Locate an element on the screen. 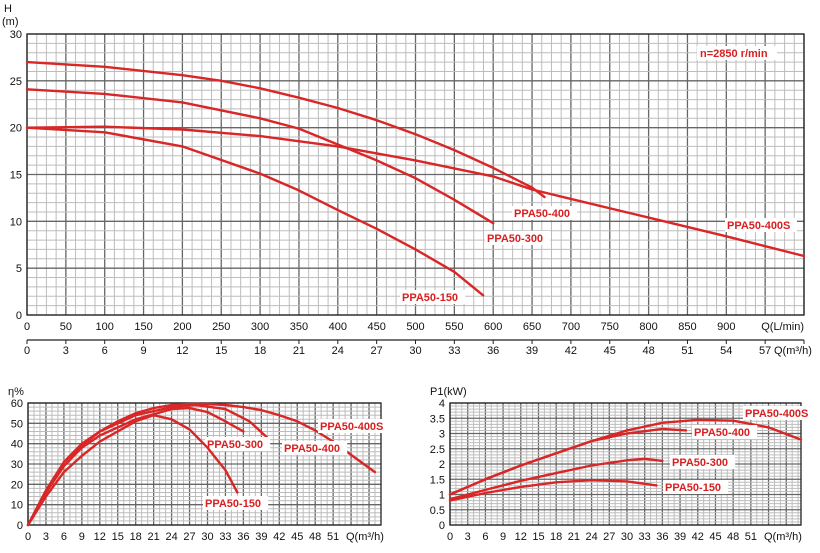  x-tick-label: 750 is located at coordinates (610, 327).